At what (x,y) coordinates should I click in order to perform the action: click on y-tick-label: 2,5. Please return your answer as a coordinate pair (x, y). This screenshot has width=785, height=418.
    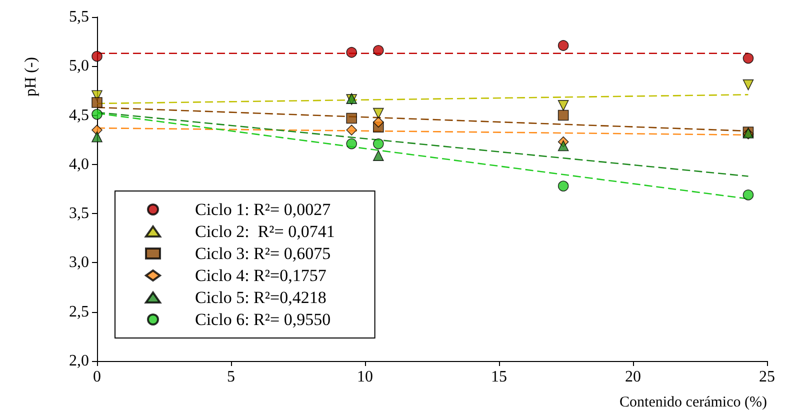
    Looking at the image, I should click on (79, 311).